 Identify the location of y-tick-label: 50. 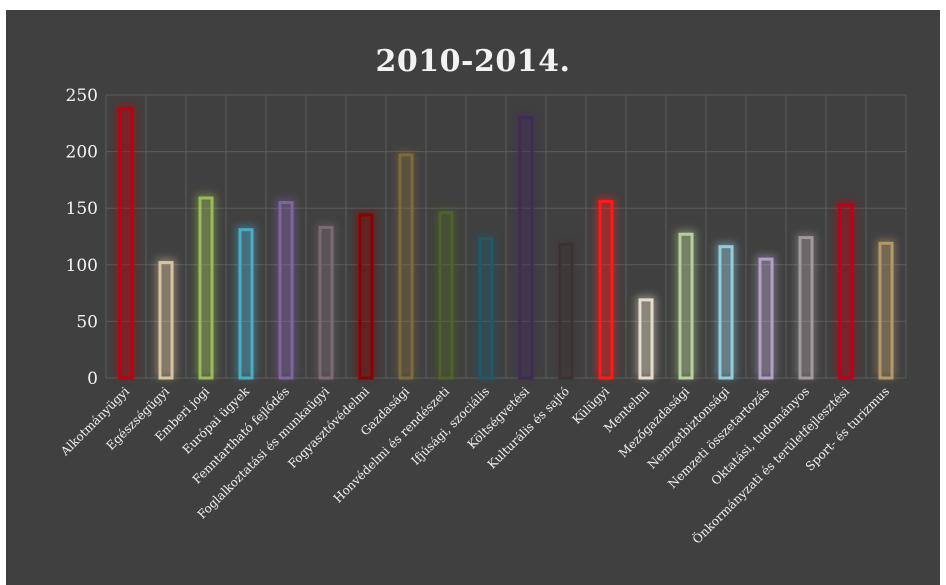
(87, 322).